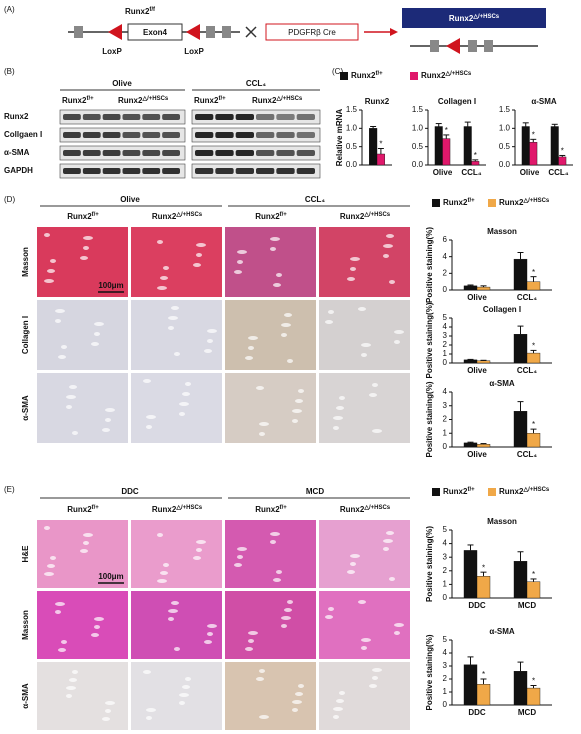 This screenshot has height=734, width=581. I want to click on y-axis-label: Positive staining(%), so click(429, 419).